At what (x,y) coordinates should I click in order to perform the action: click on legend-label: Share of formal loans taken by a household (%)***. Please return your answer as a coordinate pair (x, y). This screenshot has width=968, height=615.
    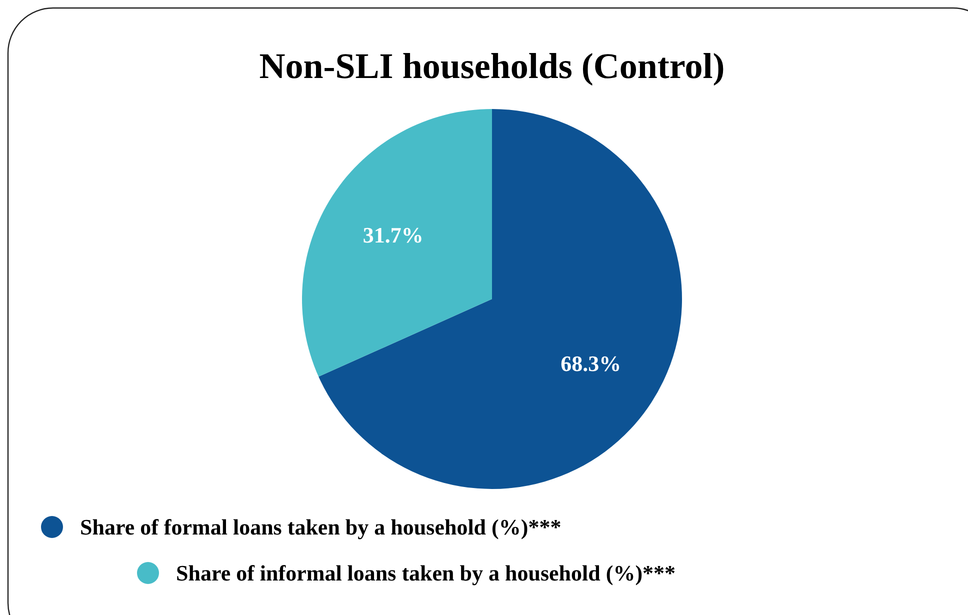
    Looking at the image, I should click on (321, 527).